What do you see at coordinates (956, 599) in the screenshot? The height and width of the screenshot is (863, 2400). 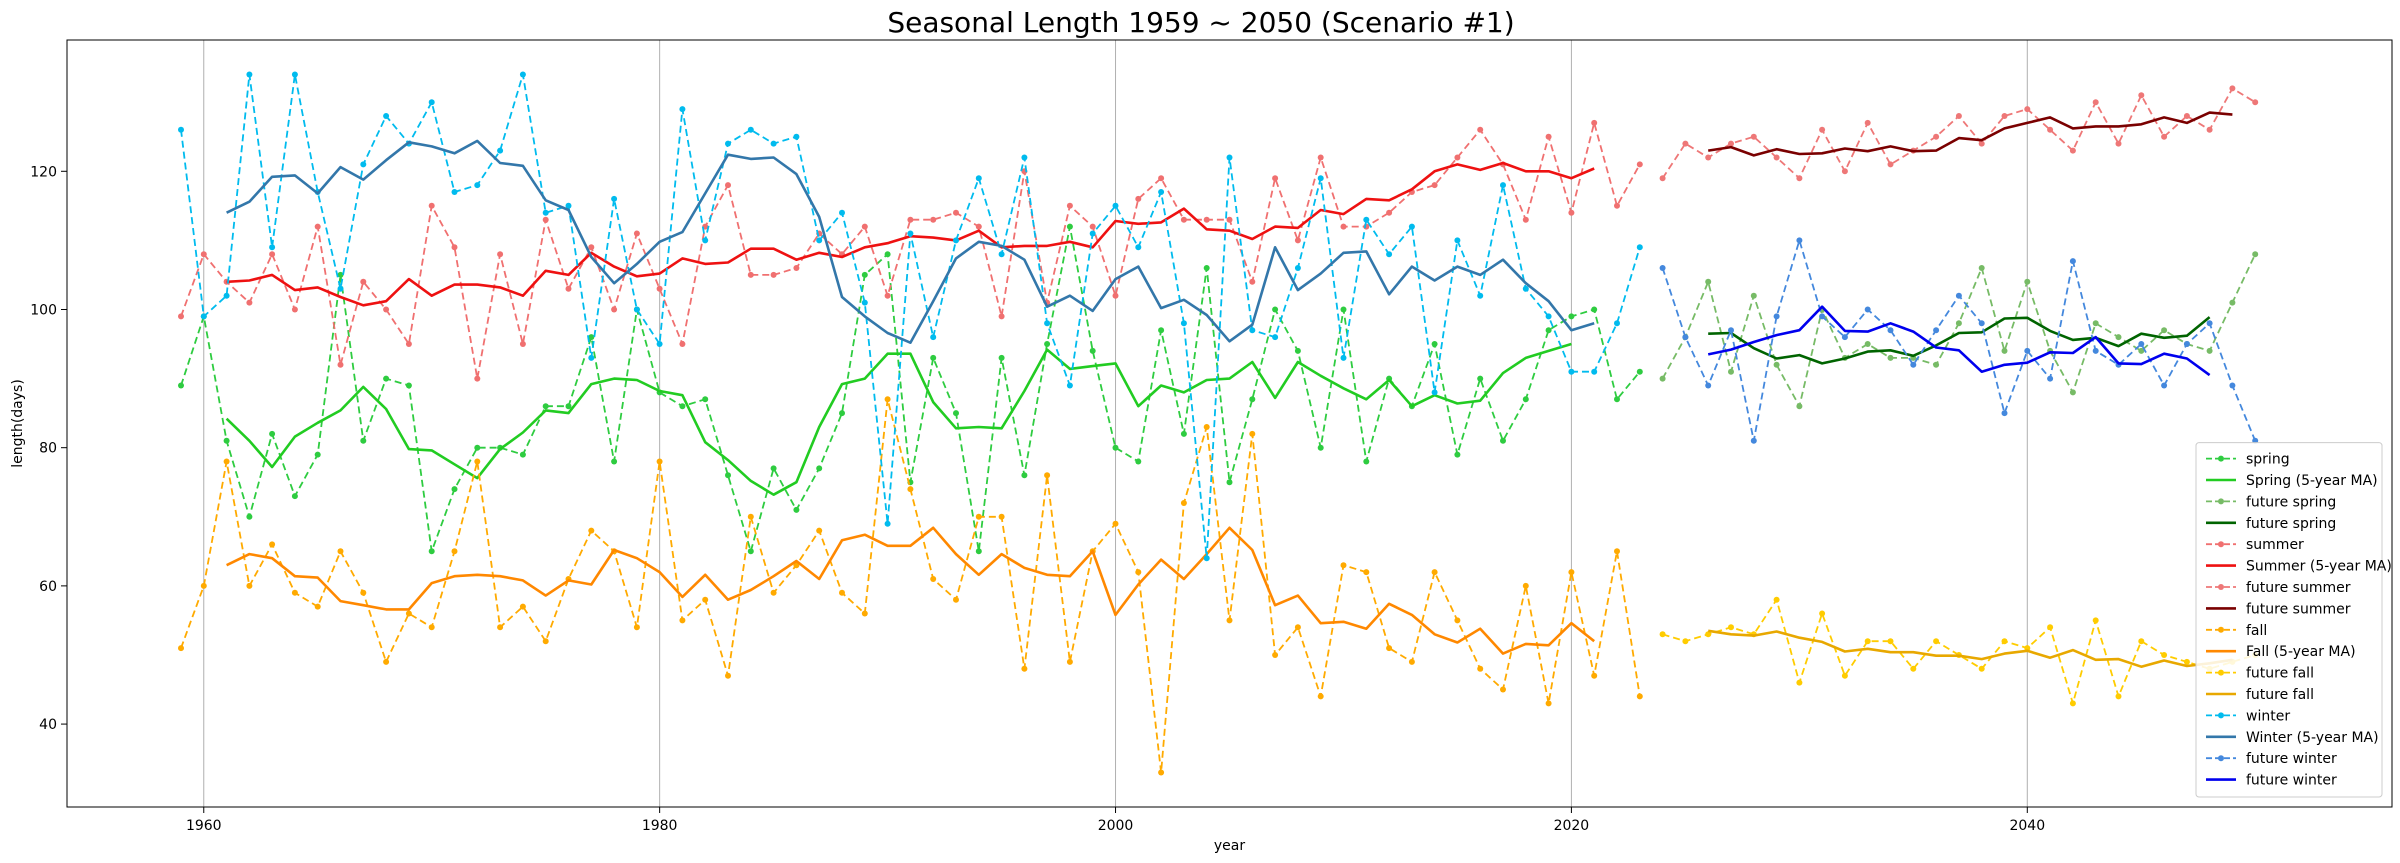 I see `point-fall-1993` at bounding box center [956, 599].